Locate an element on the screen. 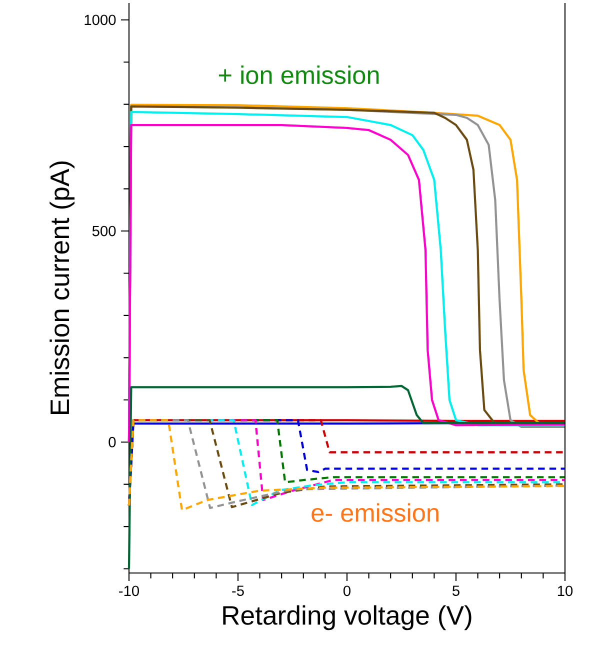  y-tick-label: 0 is located at coordinates (112, 442).